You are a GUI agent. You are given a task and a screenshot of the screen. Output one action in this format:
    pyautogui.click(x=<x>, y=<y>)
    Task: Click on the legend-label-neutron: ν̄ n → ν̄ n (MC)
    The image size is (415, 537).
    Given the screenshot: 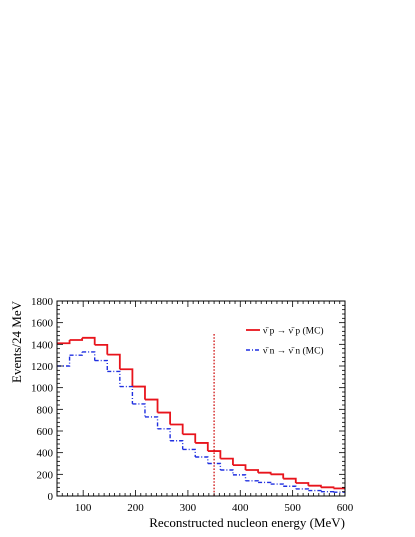 What is the action you would take?
    pyautogui.click(x=293, y=351)
    